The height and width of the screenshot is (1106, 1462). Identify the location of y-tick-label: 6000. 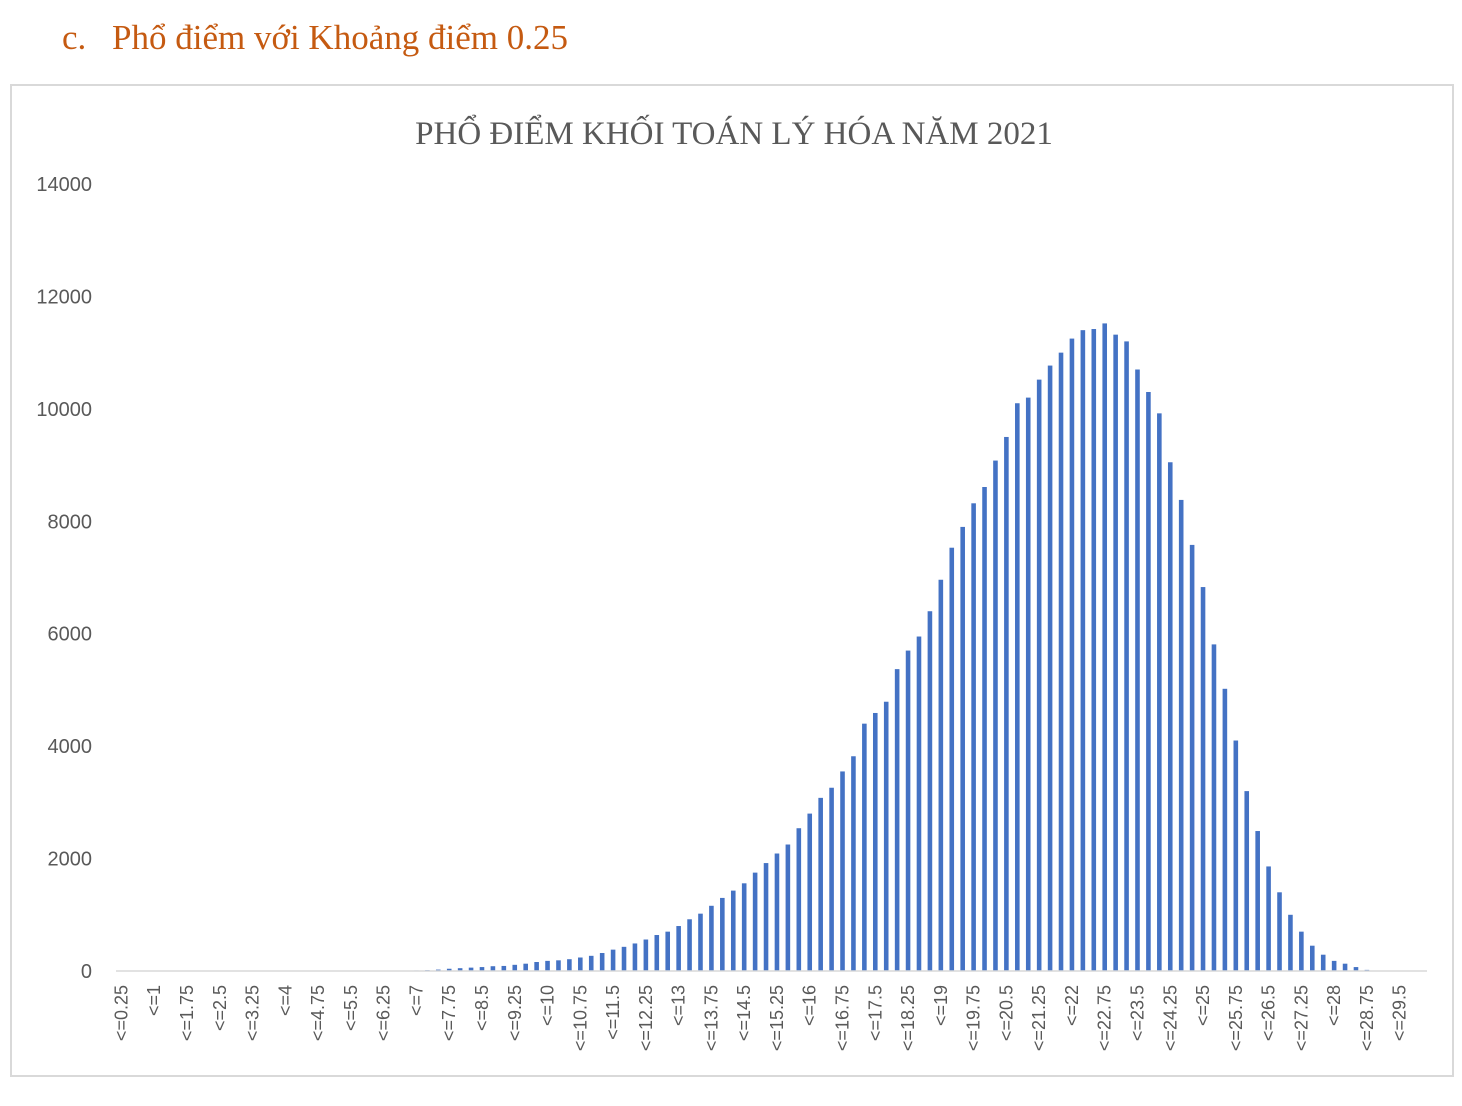
(70, 635).